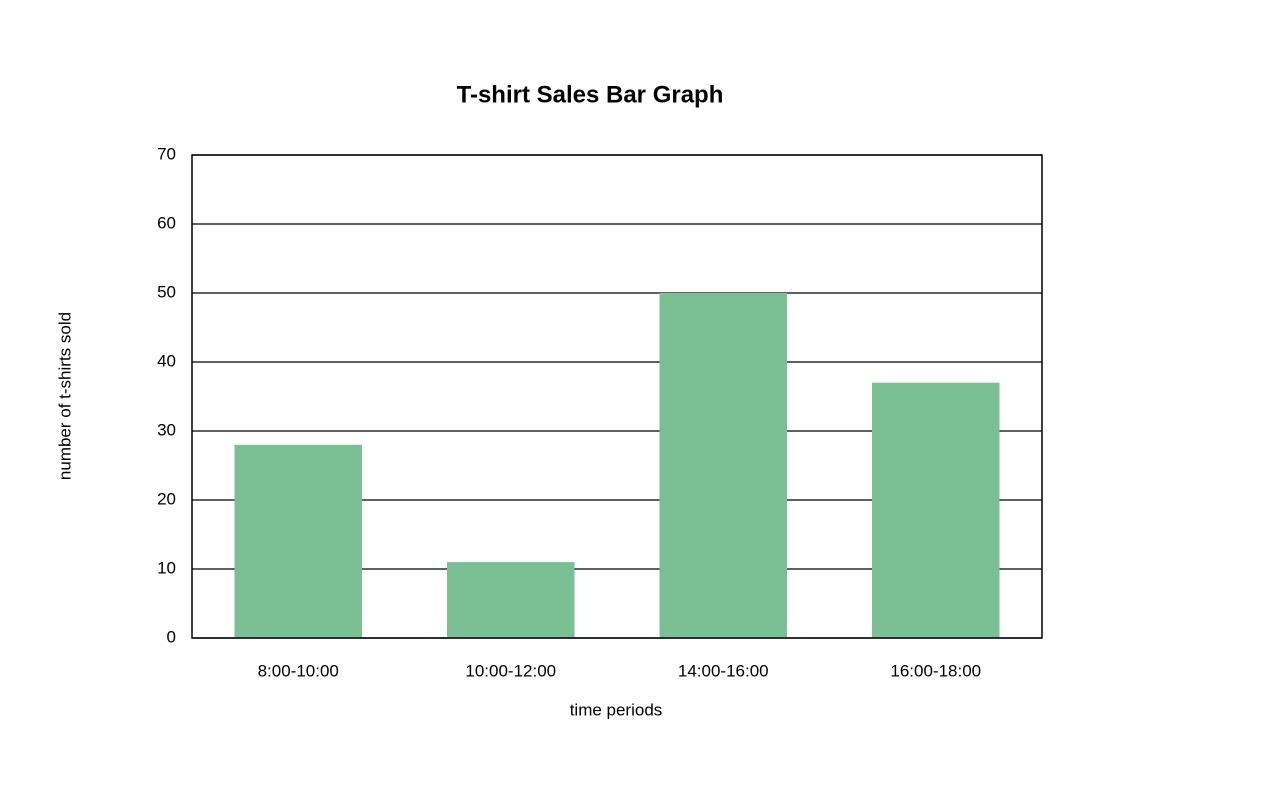 The height and width of the screenshot is (787, 1286). Describe the element at coordinates (166, 291) in the screenshot. I see `y-tick-label: 50` at that location.